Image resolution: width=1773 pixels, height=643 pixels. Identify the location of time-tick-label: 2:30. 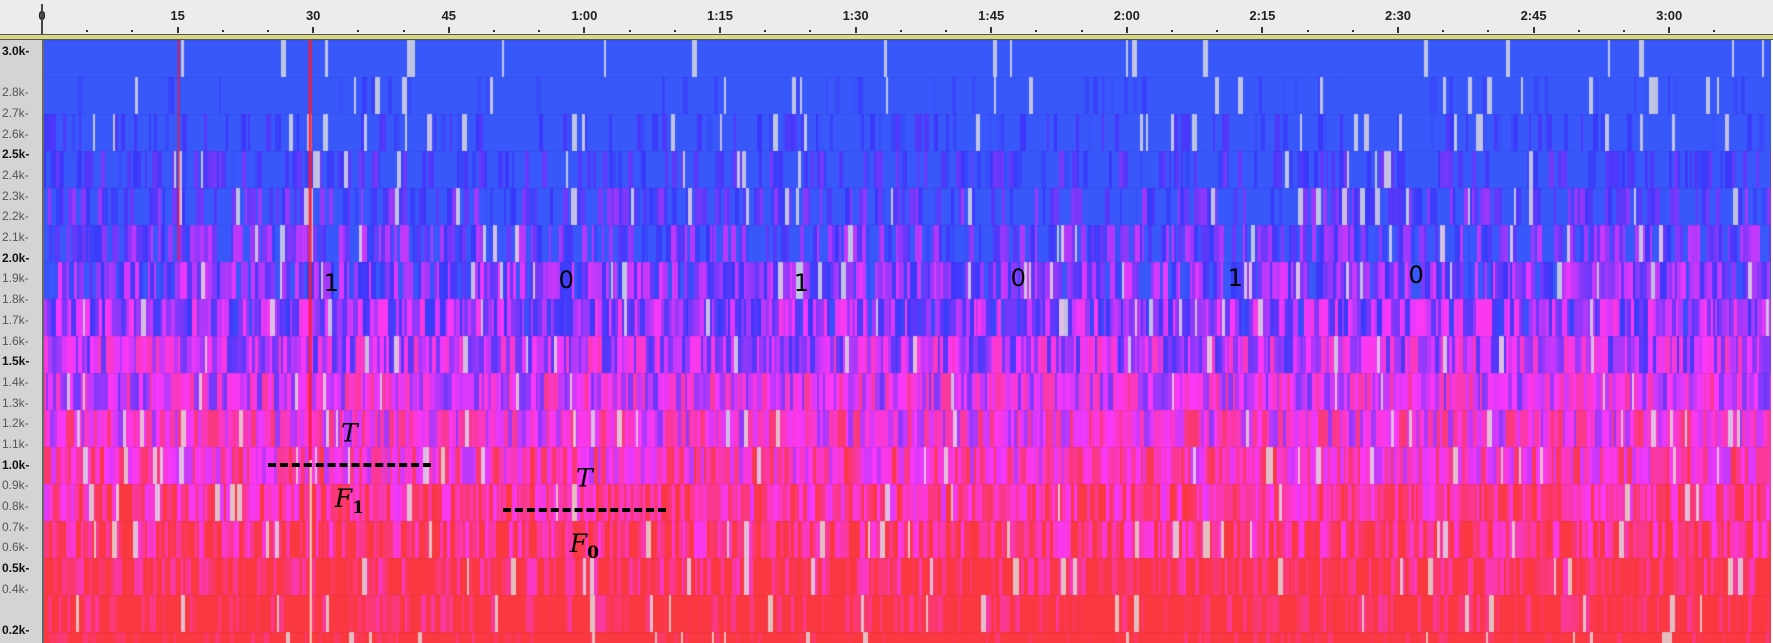
(1398, 15).